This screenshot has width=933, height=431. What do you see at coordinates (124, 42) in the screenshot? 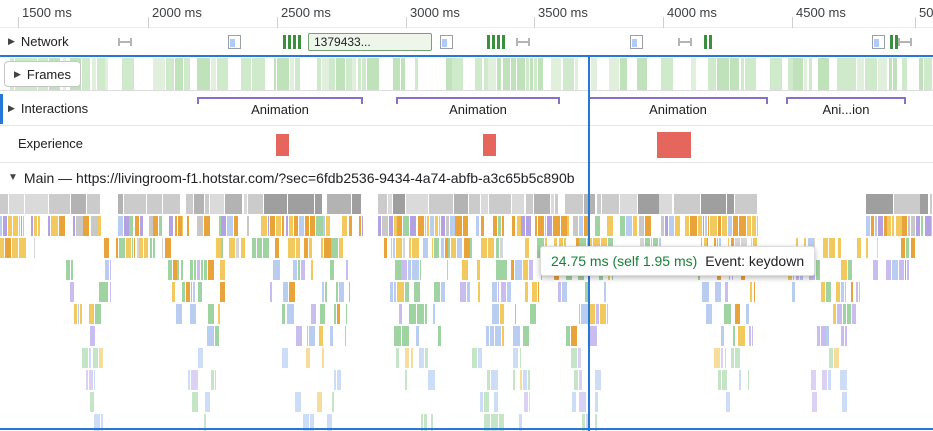
I see `network-request-whisker` at bounding box center [124, 42].